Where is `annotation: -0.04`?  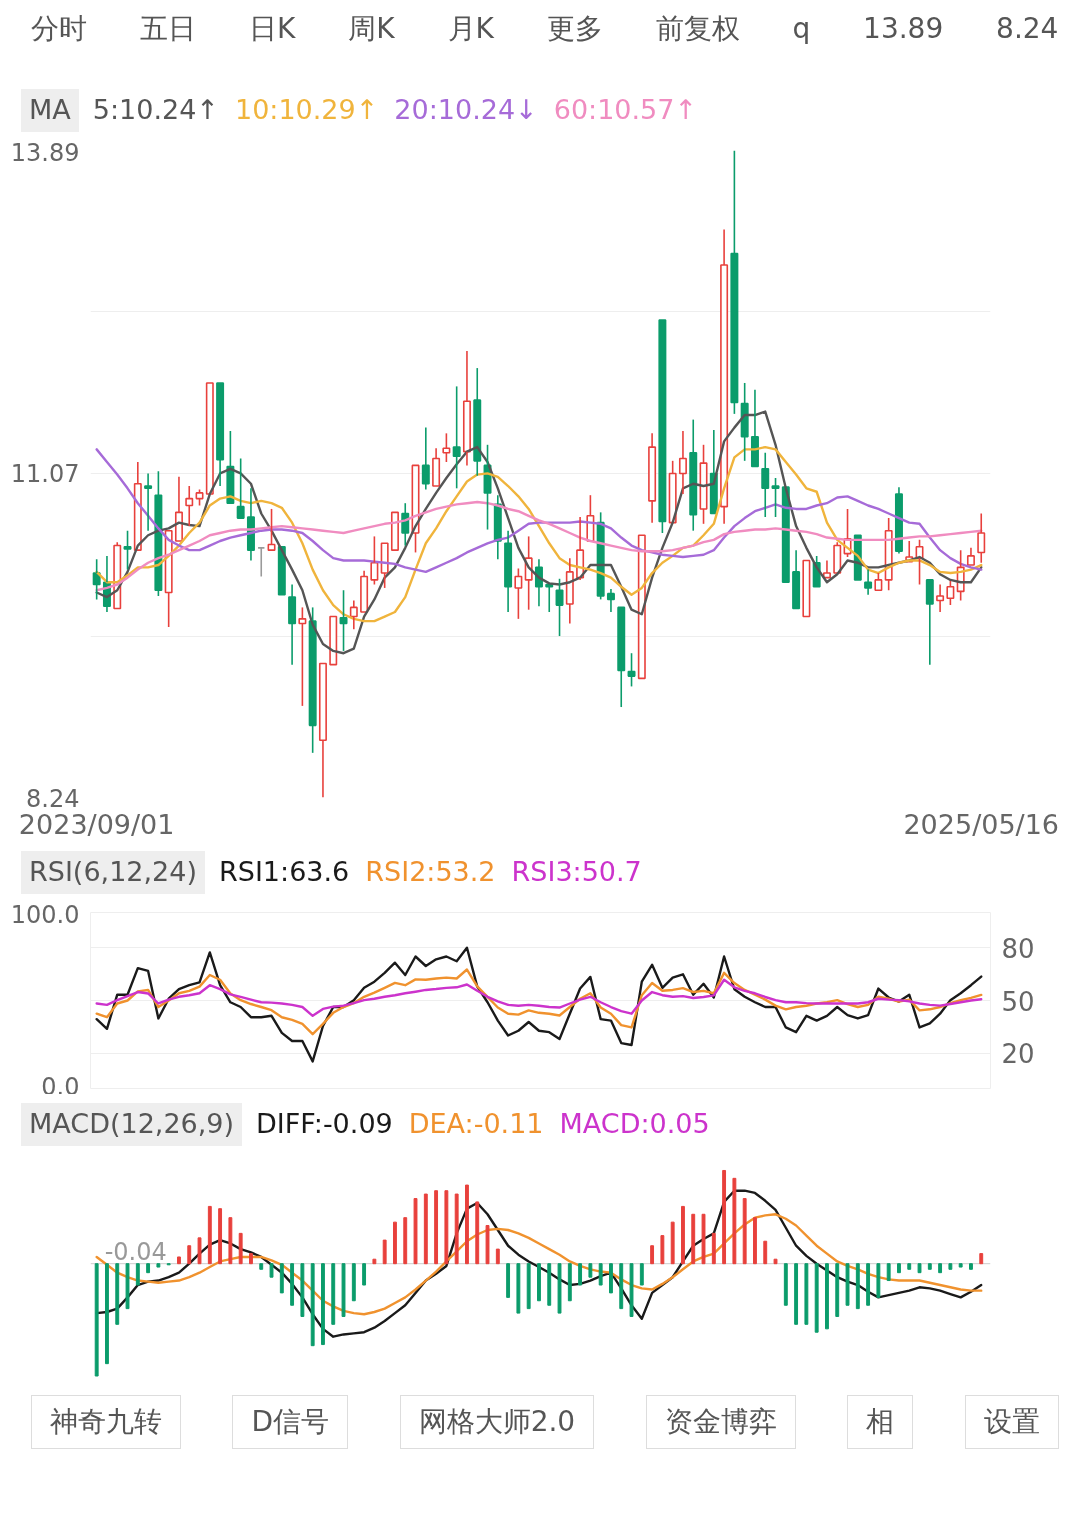 annotation: -0.04 is located at coordinates (135, 1251).